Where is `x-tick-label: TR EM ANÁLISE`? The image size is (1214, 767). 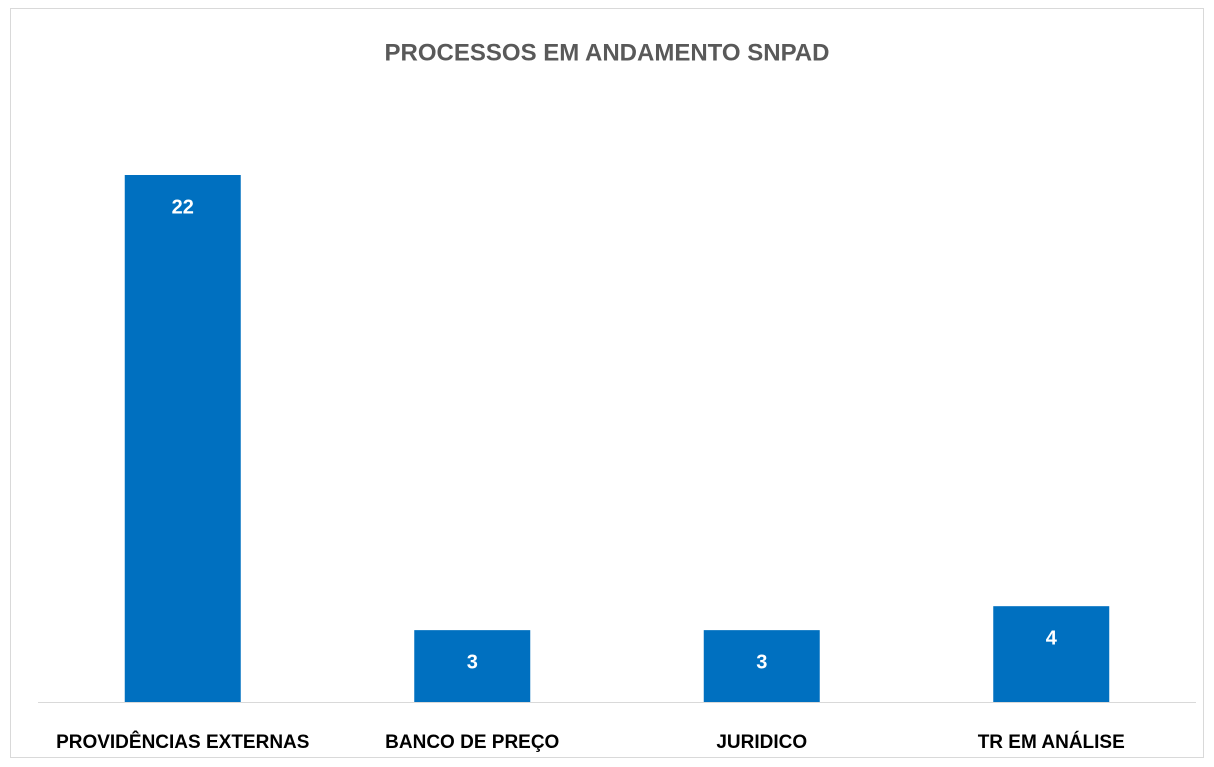
x-tick-label: TR EM ANÁLISE is located at coordinates (1051, 742).